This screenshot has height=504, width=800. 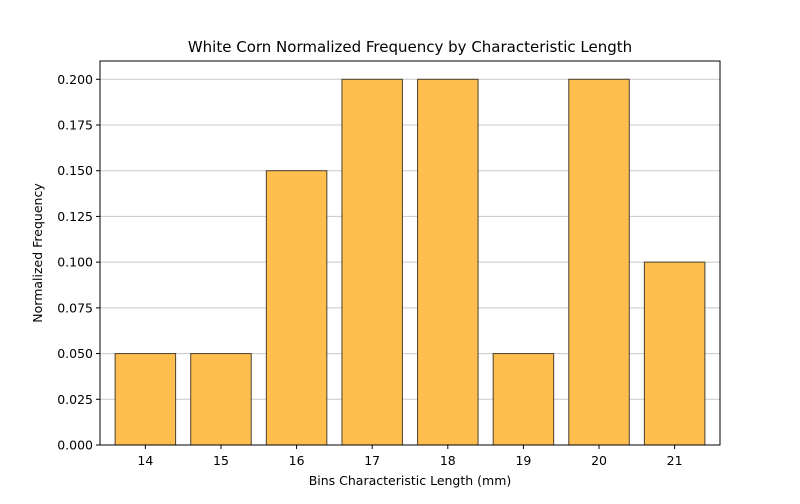 What do you see at coordinates (145, 460) in the screenshot?
I see `x-tick-label: 14` at bounding box center [145, 460].